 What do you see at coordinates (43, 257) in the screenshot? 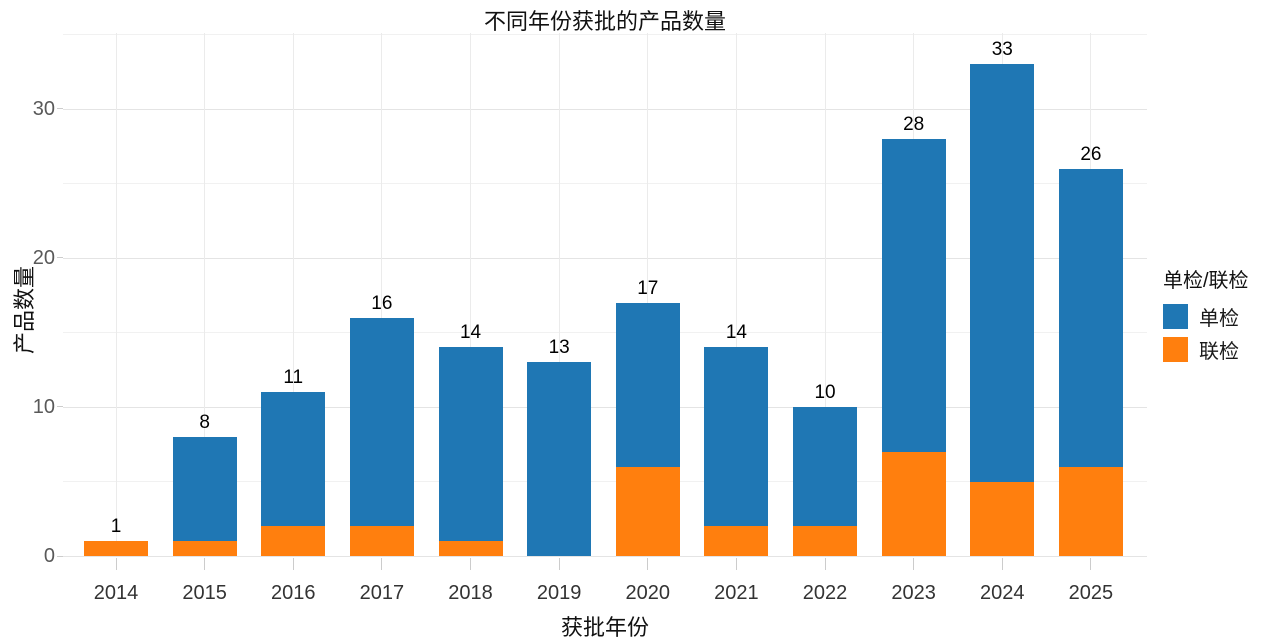
I see `y-tick-label: 20` at bounding box center [43, 257].